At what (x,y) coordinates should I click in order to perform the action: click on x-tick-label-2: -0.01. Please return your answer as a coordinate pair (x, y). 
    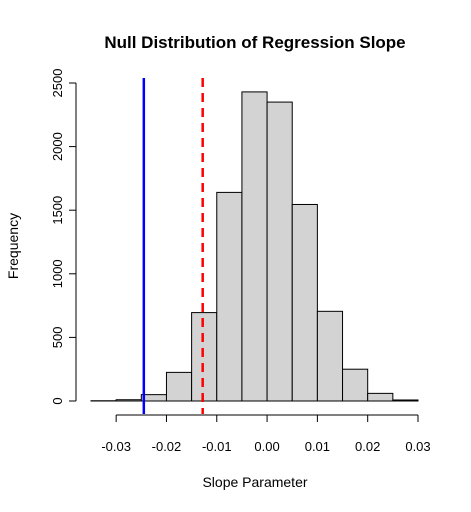
    Looking at the image, I should click on (217, 446).